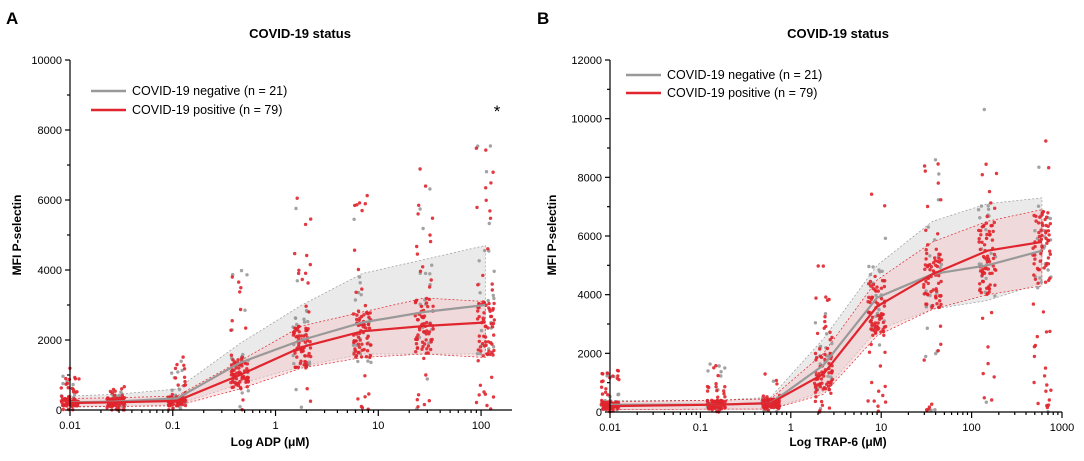 This screenshot has width=1084, height=461. Describe the element at coordinates (277, 363) in the screenshot. I see `mean-line-positive` at that location.